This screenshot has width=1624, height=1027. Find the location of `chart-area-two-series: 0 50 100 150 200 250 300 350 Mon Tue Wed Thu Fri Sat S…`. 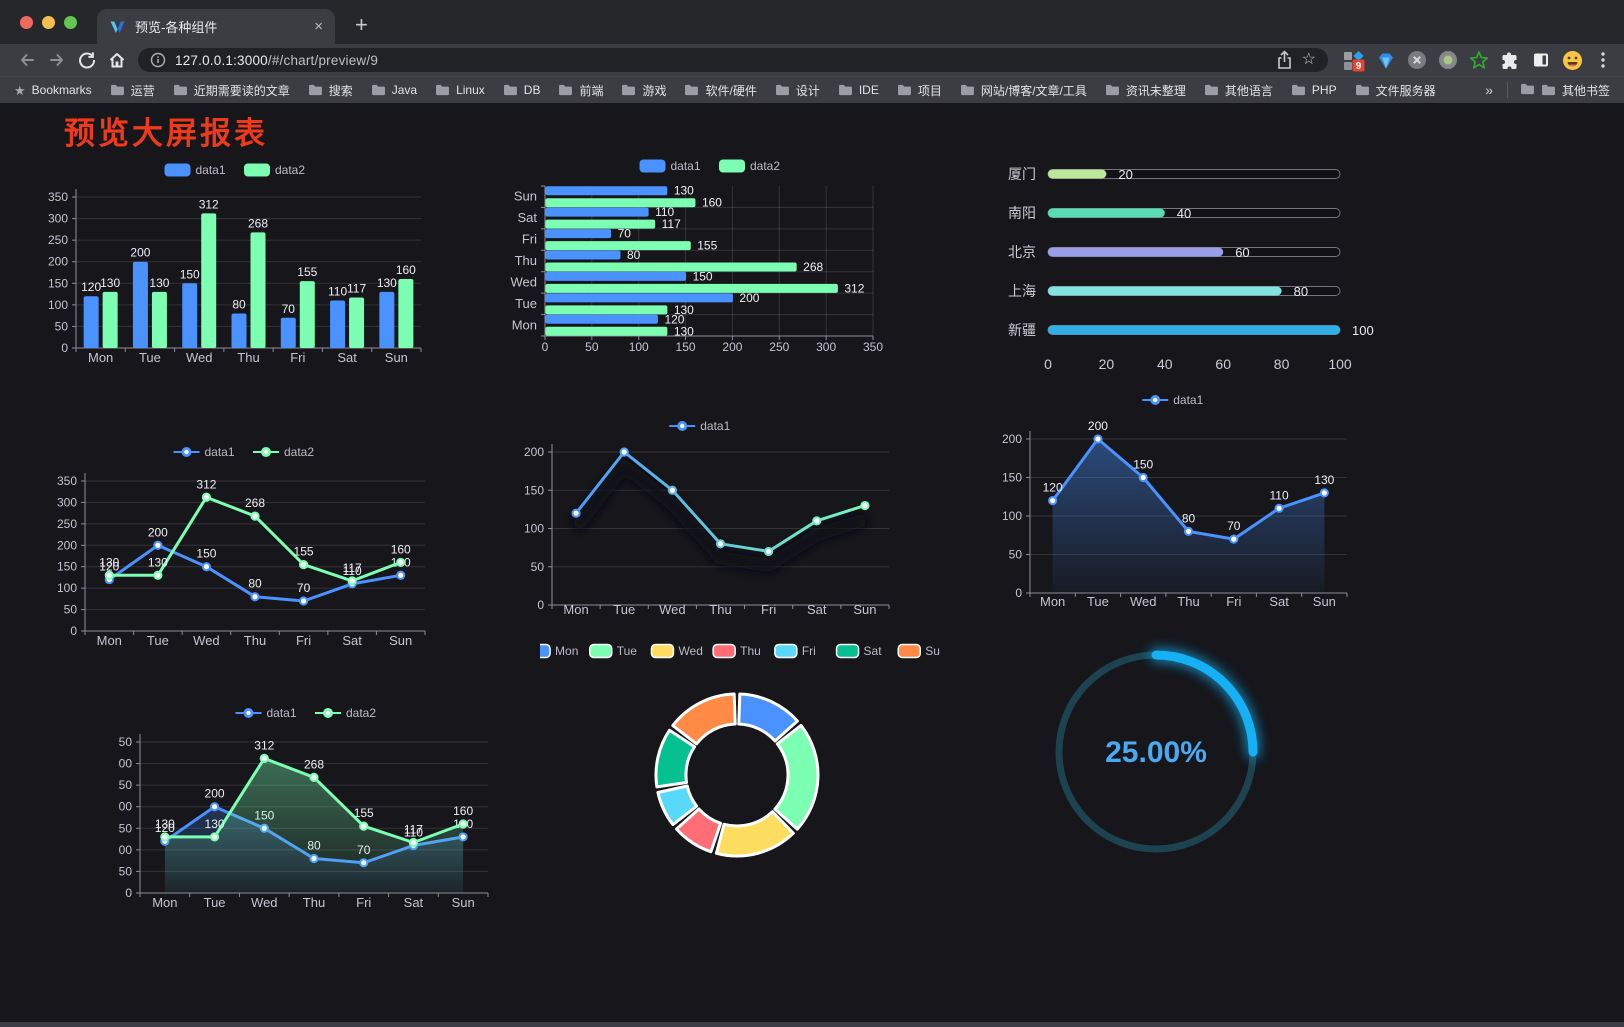

chart-area-two-series: 0 50 100 150 200 250 300 350 Mon Tue Wed Thu Fri Sat S… is located at coordinates (307, 800).